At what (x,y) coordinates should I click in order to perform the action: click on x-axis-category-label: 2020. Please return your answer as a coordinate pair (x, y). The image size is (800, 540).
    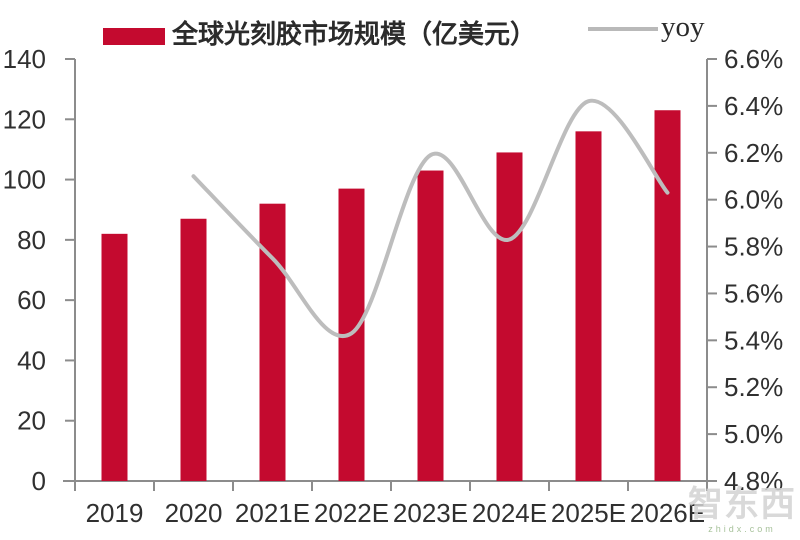
    Looking at the image, I should click on (194, 513).